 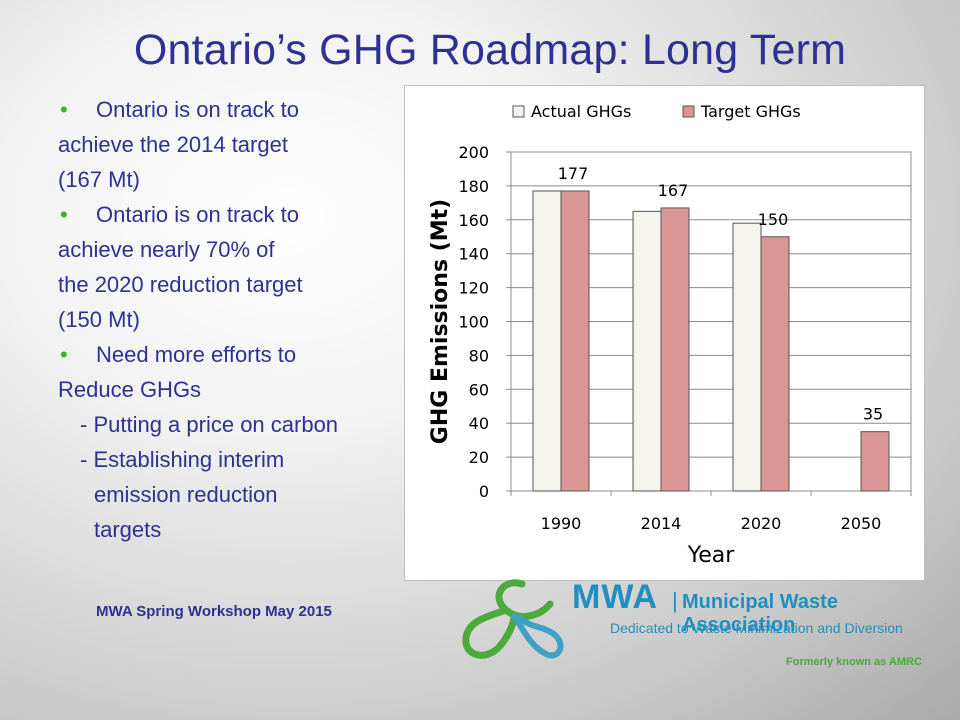 What do you see at coordinates (760, 613) in the screenshot?
I see `logo-full-name: Municipal Waste Association` at bounding box center [760, 613].